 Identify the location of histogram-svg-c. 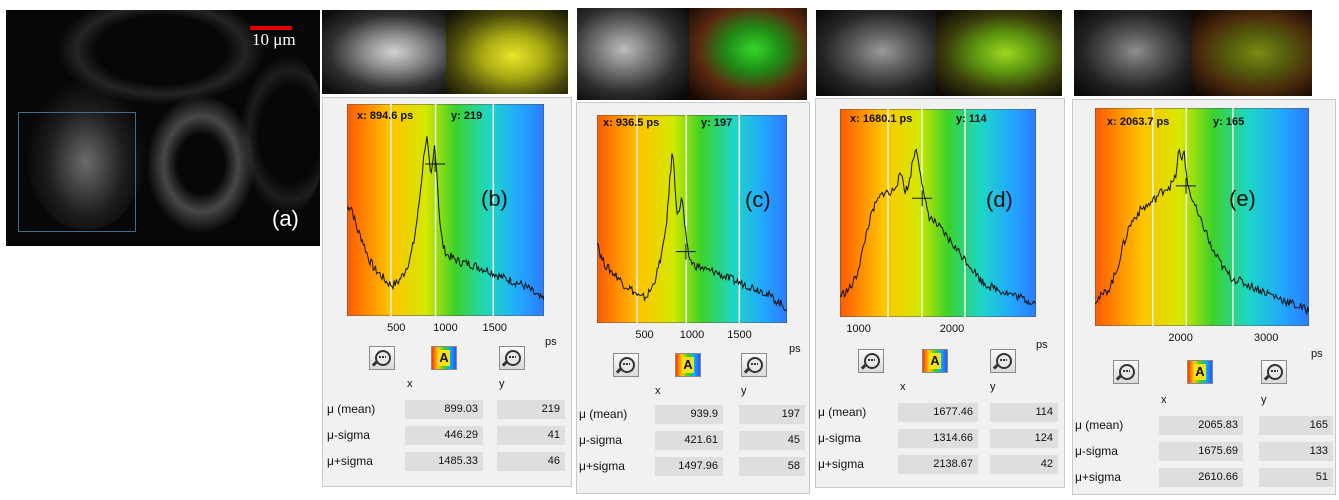
(692, 219).